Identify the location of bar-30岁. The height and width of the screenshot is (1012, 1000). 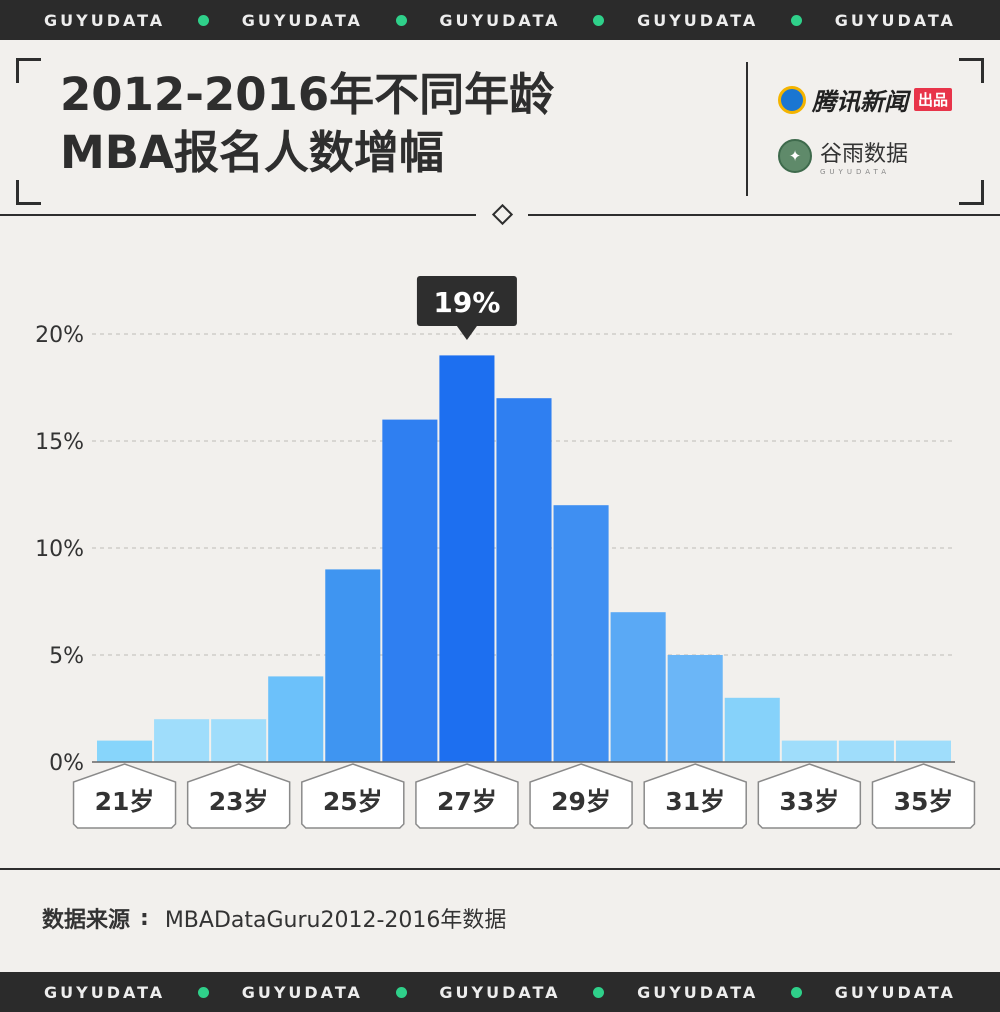
(638, 687).